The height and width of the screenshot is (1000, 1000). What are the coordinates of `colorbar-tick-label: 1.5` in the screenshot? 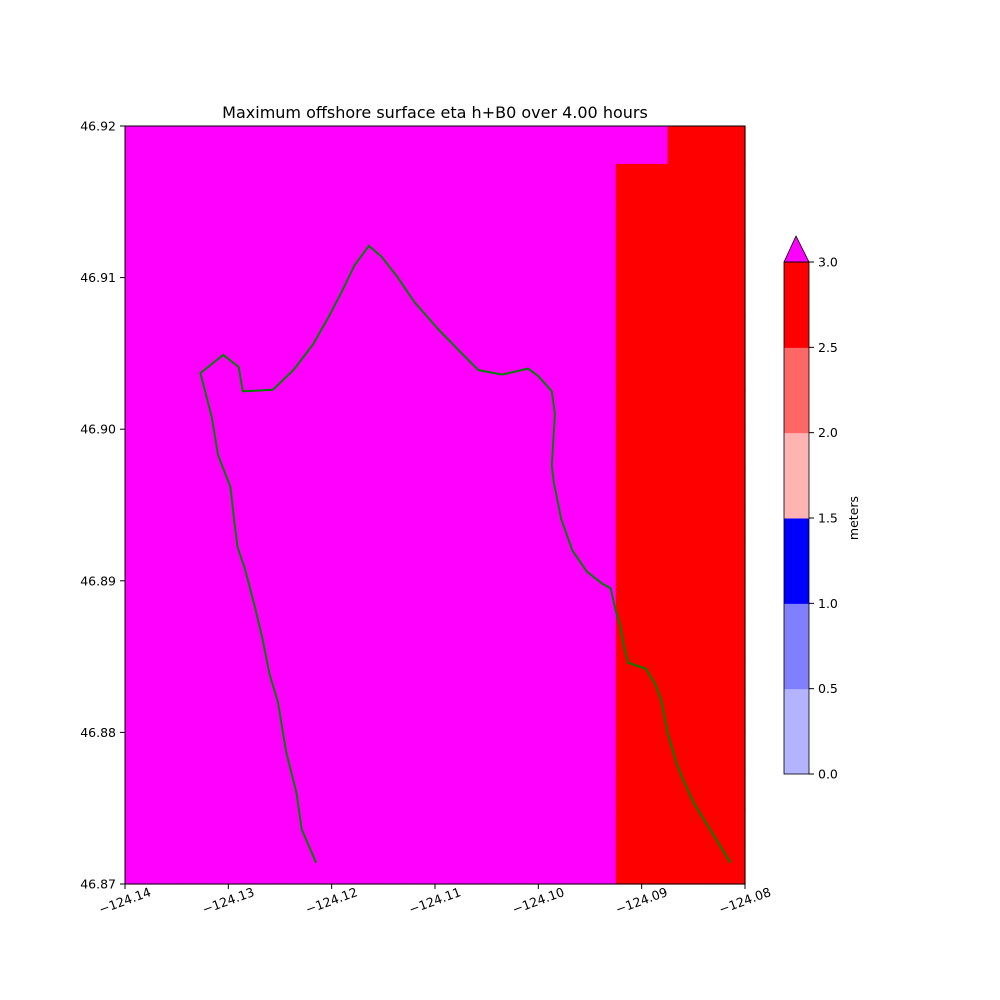 It's located at (828, 518).